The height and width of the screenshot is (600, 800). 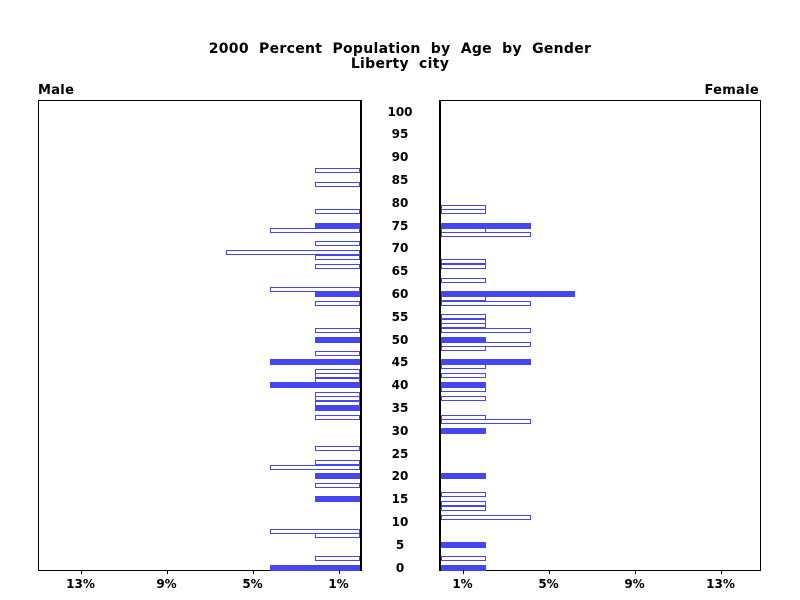 I want to click on age-axis-label-65: 65, so click(x=400, y=271).